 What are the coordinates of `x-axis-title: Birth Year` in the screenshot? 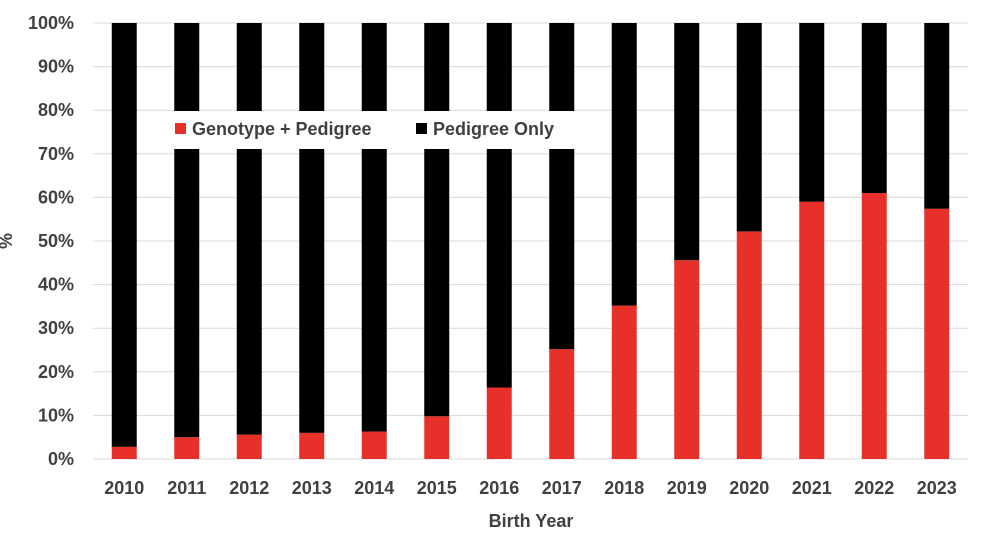 It's located at (531, 521).